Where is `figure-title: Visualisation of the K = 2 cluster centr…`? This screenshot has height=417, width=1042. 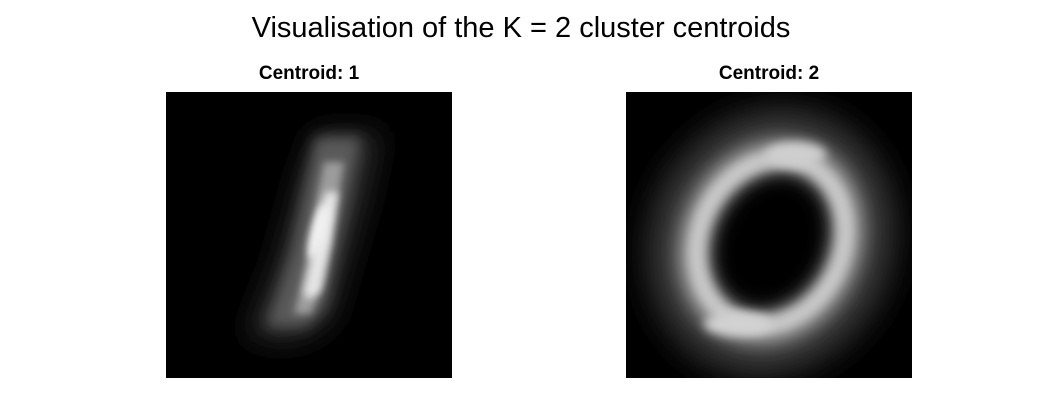 figure-title: Visualisation of the K = 2 cluster centr… is located at coordinates (521, 28).